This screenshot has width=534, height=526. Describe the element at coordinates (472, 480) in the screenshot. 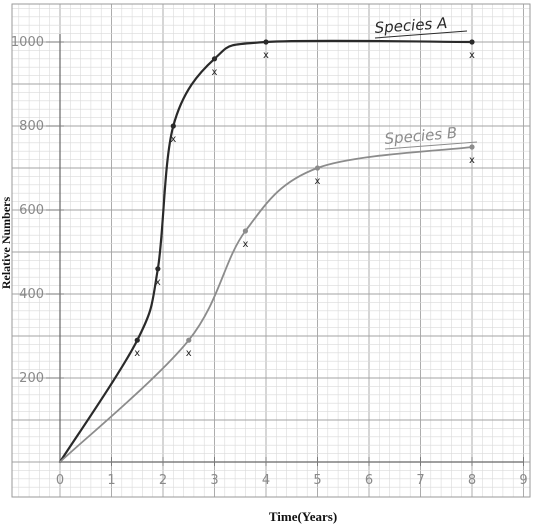

I see `x-tick-label: 8` at that location.